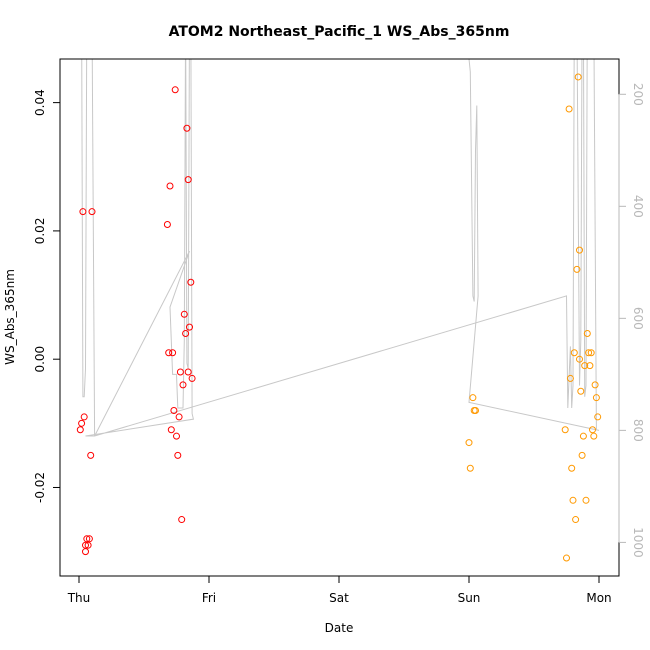 The image size is (650, 650). What do you see at coordinates (638, 318) in the screenshot?
I see `y2-tick-label: 600` at bounding box center [638, 318].